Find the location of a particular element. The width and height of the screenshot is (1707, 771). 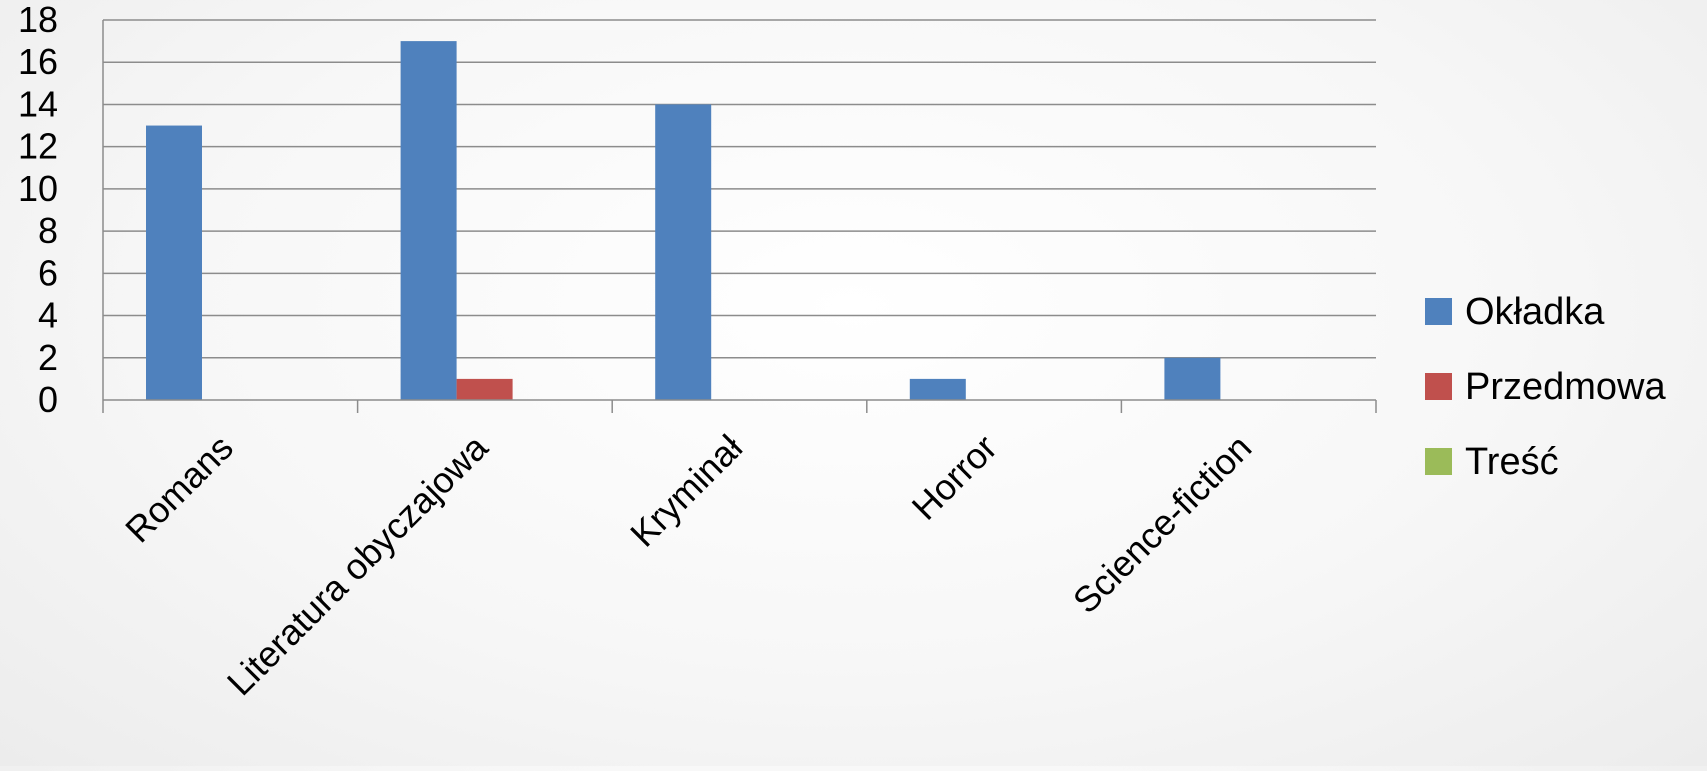

legend-label: Przedmowa is located at coordinates (1565, 387).